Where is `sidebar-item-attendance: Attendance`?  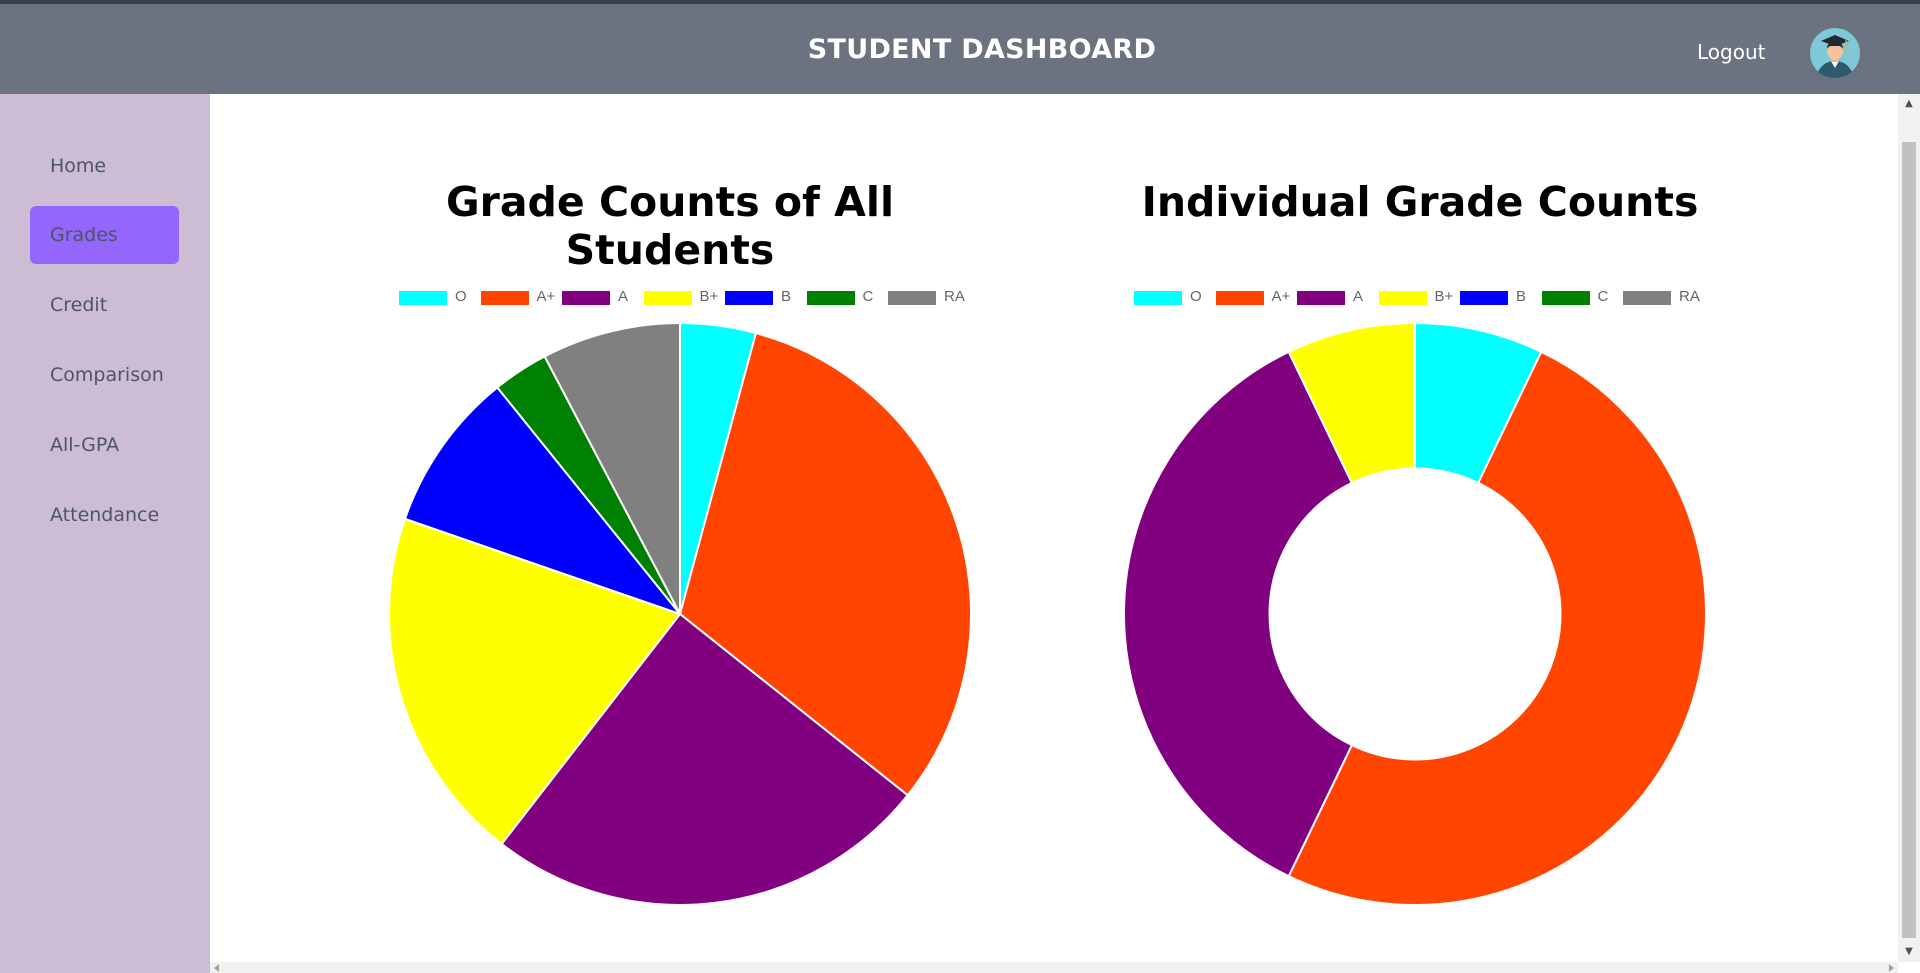 sidebar-item-attendance: Attendance is located at coordinates (105, 515).